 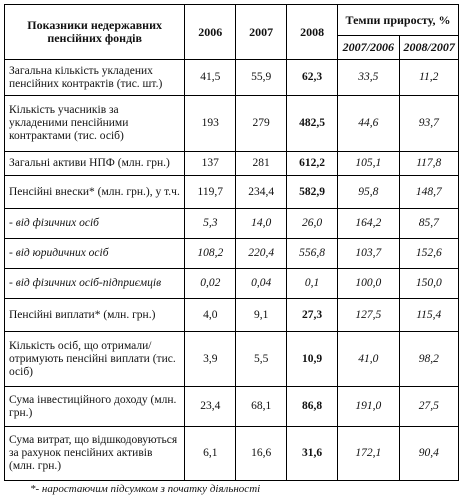 What do you see at coordinates (368, 283) in the screenshot?
I see `cell-growth-1: 100,0` at bounding box center [368, 283].